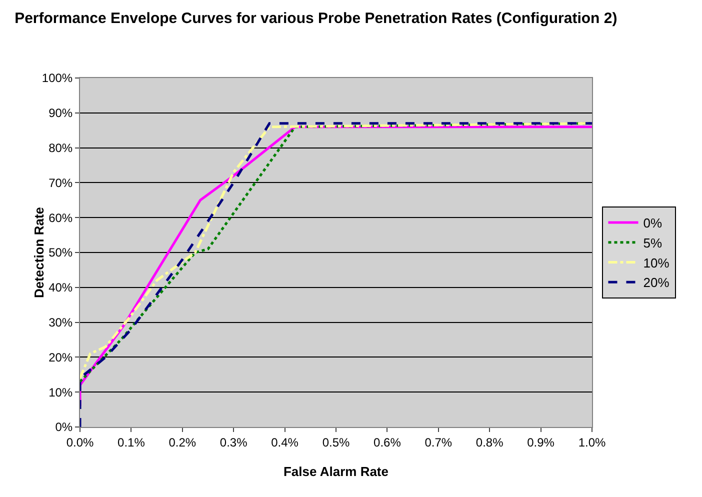 The width and height of the screenshot is (702, 497). I want to click on x-tick-label: 0.2%, so click(182, 442).